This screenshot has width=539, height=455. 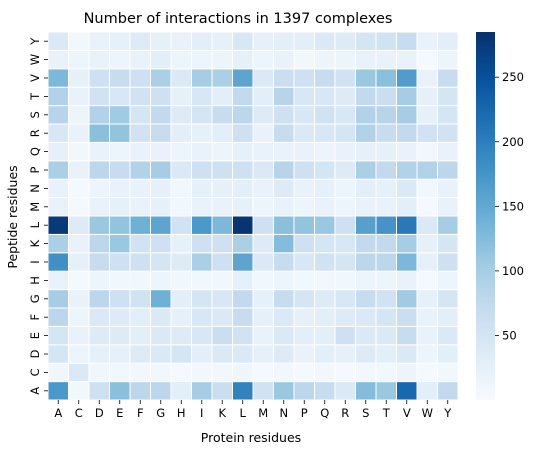 I want to click on y-tick-label: Y, so click(x=35, y=41).